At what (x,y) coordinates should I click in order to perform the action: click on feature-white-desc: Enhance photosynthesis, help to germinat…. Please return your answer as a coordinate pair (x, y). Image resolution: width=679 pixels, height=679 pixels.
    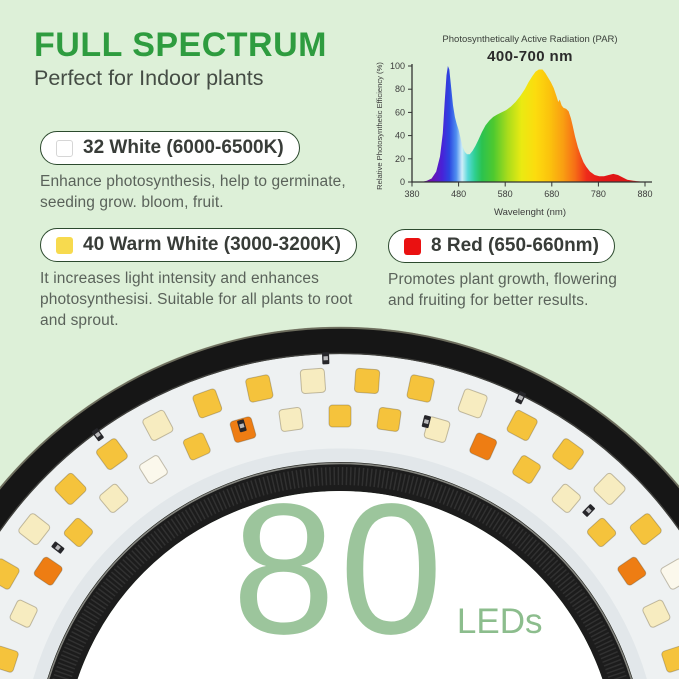
    Looking at the image, I should click on (193, 192).